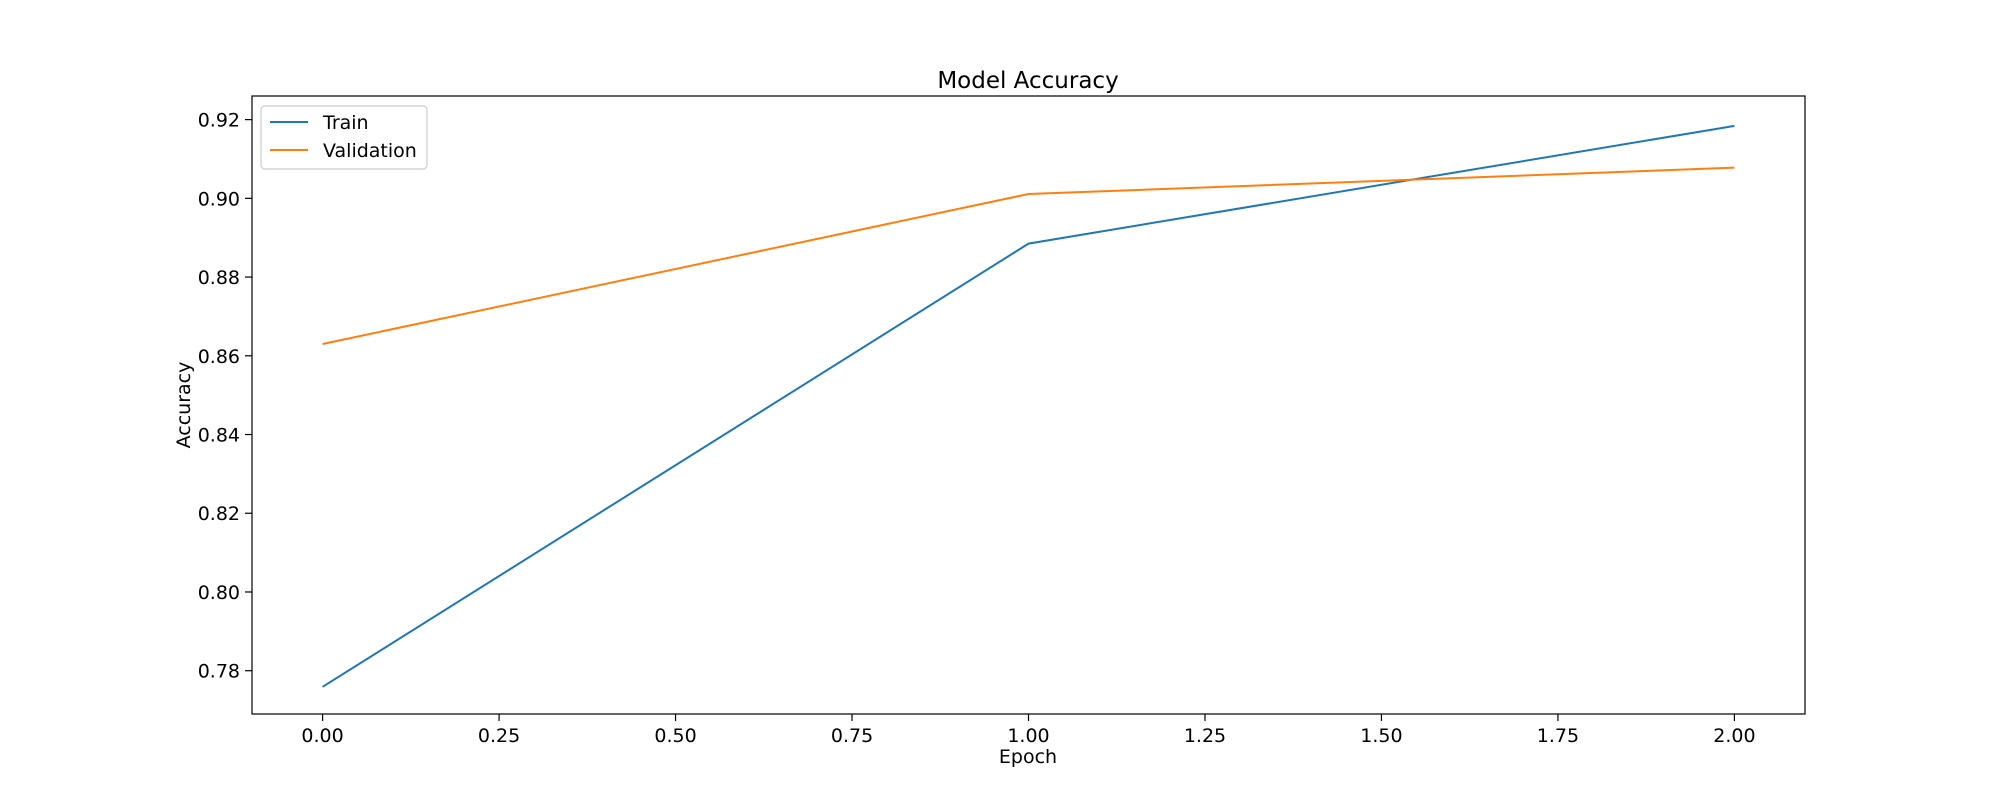 This screenshot has width=2000, height=800. Describe the element at coordinates (219, 357) in the screenshot. I see `y-tick-label: 0.86` at that location.